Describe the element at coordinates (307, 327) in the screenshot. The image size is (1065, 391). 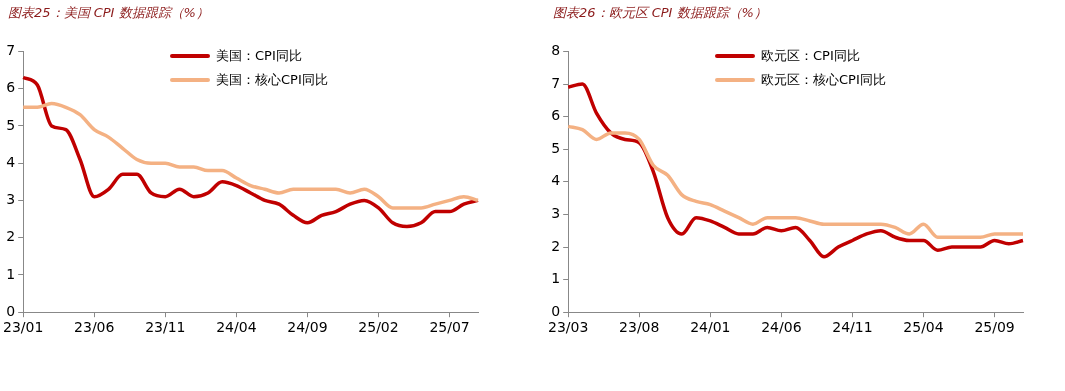
I see `x-tick-label: 24/09` at that location.